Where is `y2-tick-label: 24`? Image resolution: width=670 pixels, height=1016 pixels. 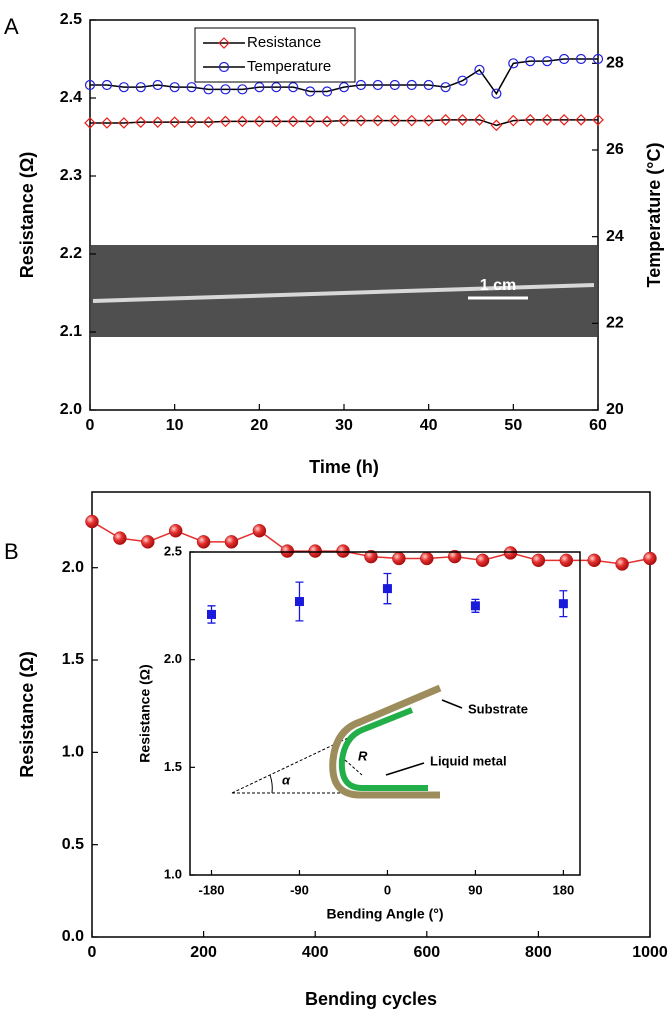 y2-tick-label: 24 is located at coordinates (615, 236).